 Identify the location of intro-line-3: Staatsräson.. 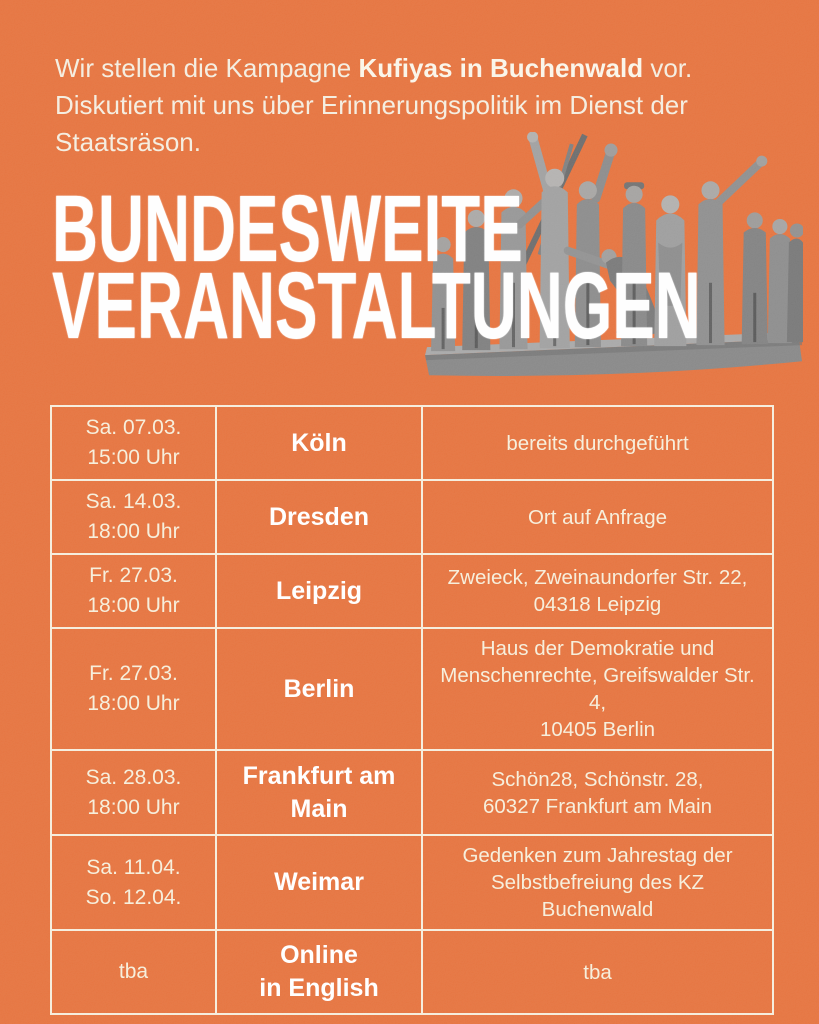
(128, 142).